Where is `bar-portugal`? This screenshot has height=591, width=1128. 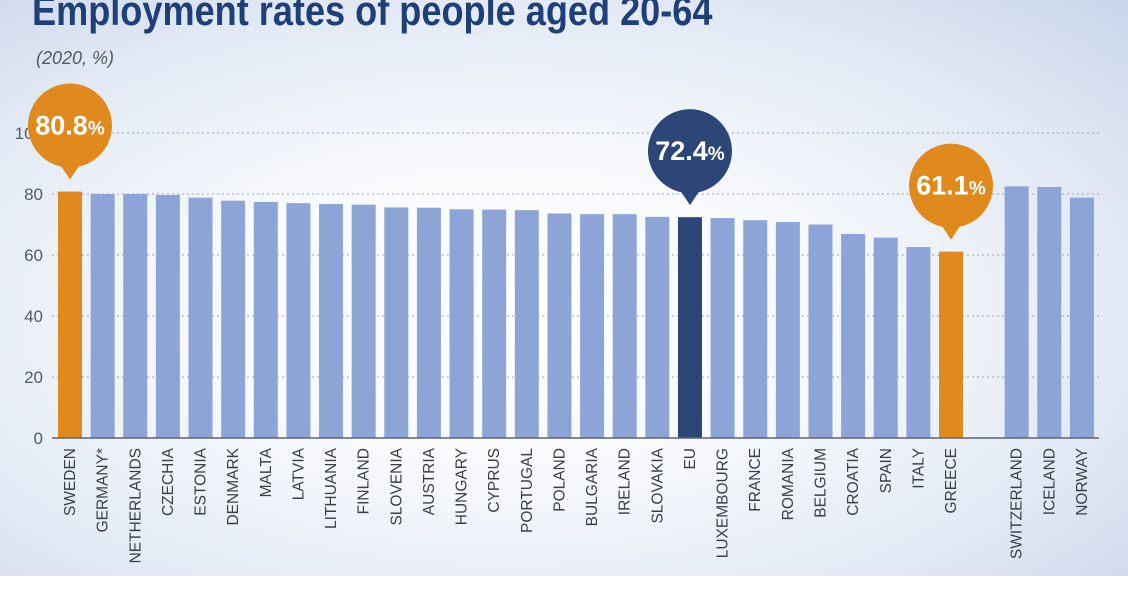
bar-portugal is located at coordinates (526, 324).